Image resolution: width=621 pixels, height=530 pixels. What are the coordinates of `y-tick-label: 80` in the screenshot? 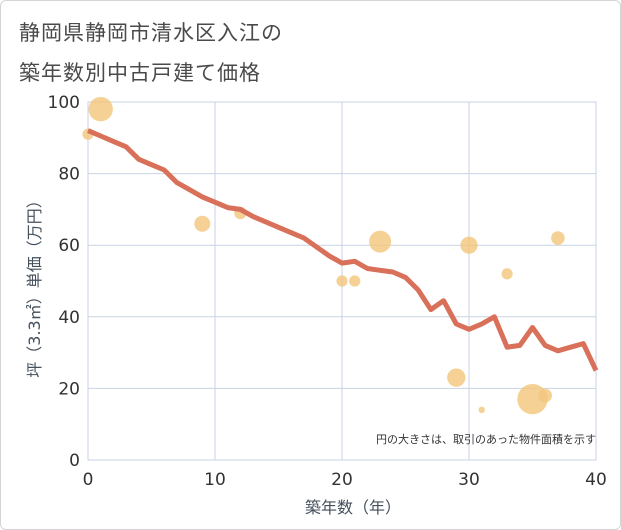 It's located at (69, 175).